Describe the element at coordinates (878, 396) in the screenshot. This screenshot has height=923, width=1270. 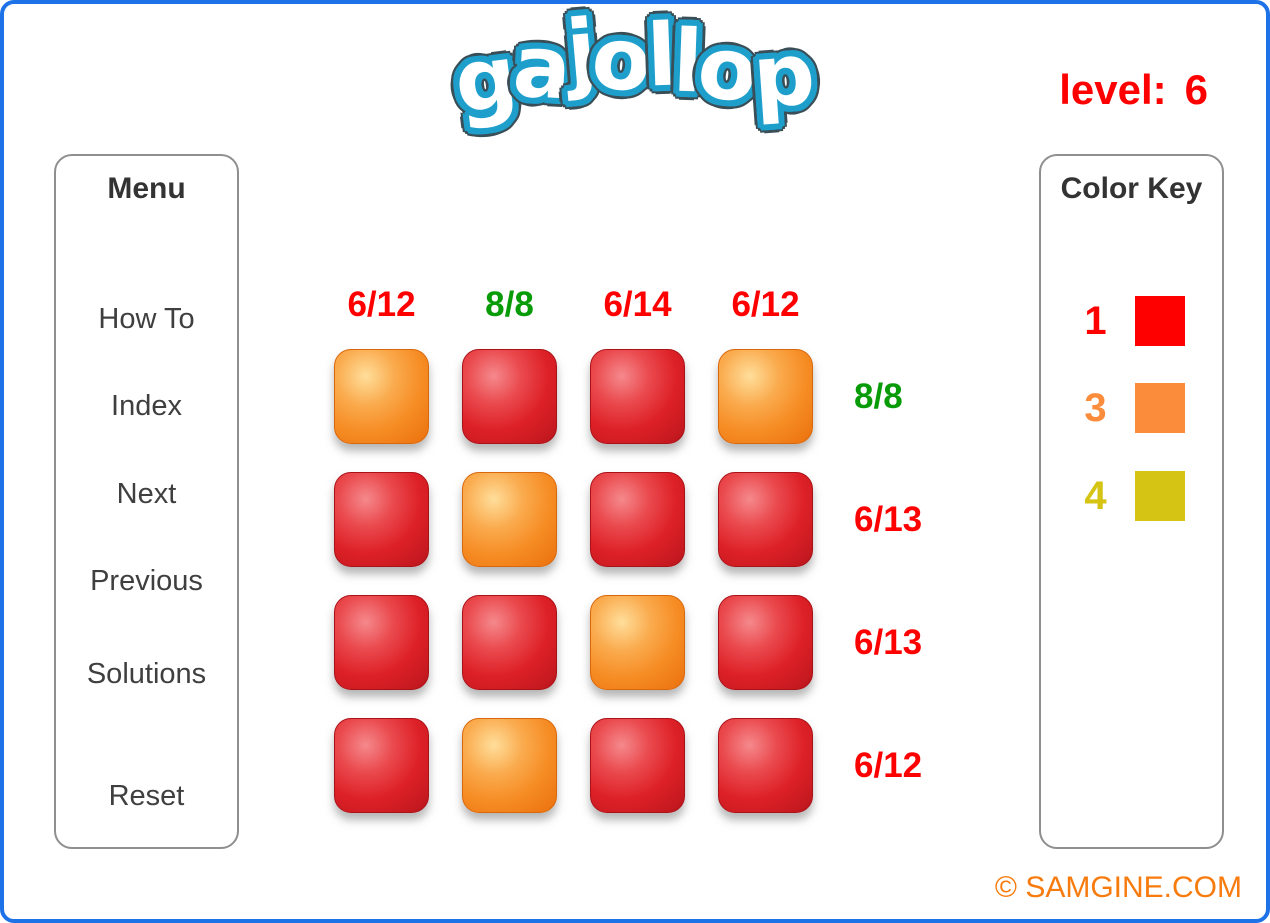
I see `row-label-1: 8/8` at that location.